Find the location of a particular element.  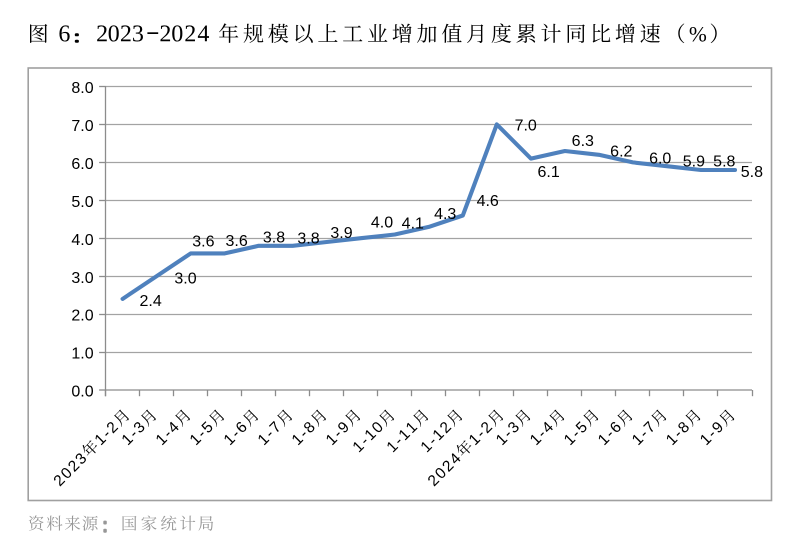

svg-text: 4.6 is located at coordinates (488, 201).